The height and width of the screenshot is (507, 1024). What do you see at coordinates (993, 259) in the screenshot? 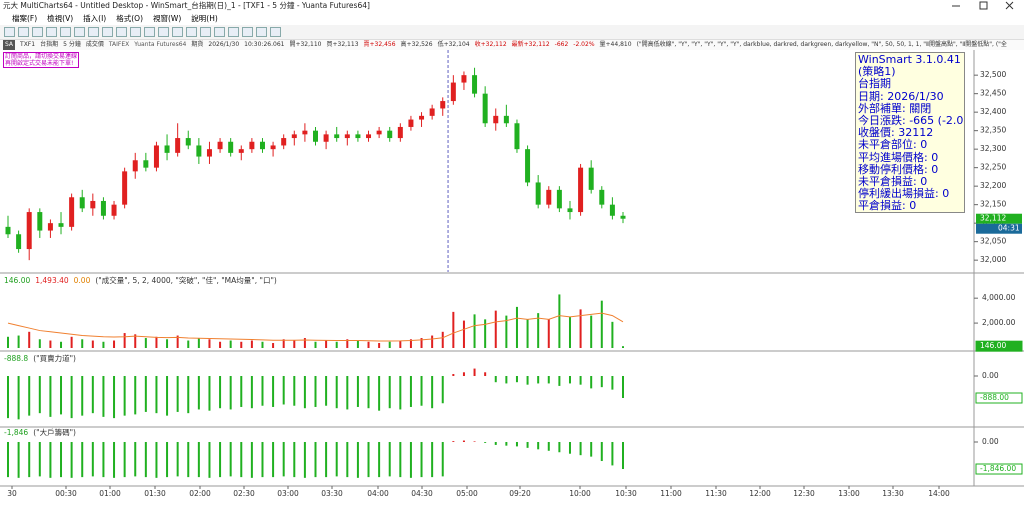
I see `y-tick-label: 32,000` at bounding box center [993, 259].